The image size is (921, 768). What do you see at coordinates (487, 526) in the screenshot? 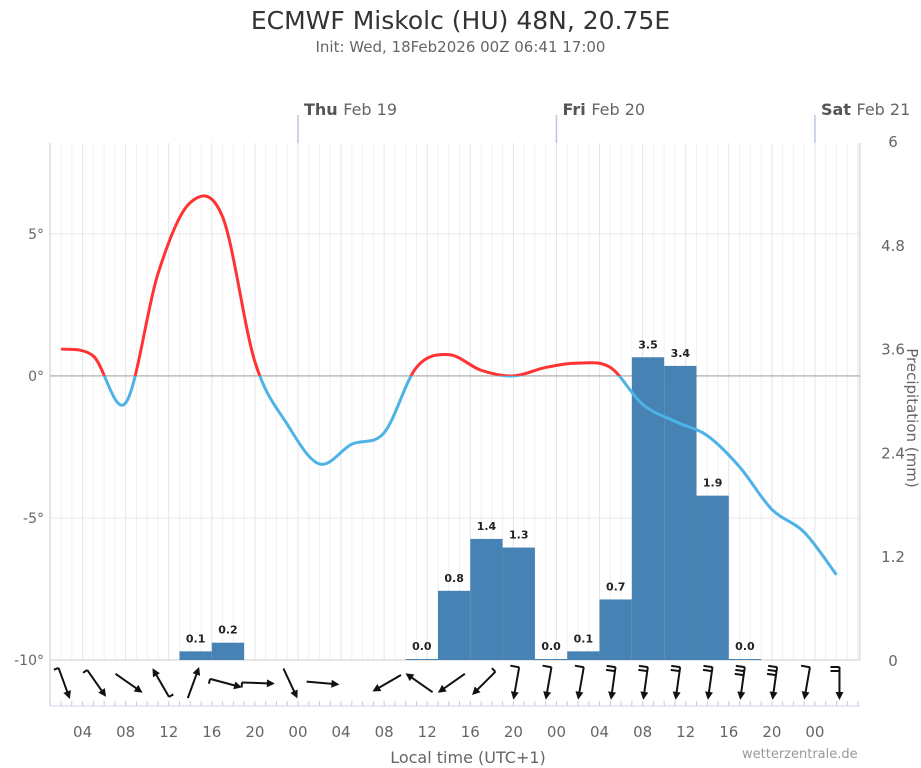
I see `precip-data-label: 1.4` at bounding box center [487, 526].